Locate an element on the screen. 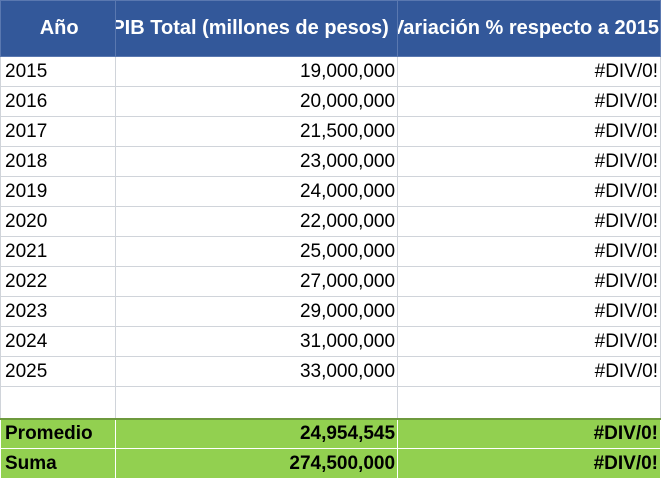 This screenshot has width=661, height=495. cell-pib: 22,000,000 is located at coordinates (257, 221).